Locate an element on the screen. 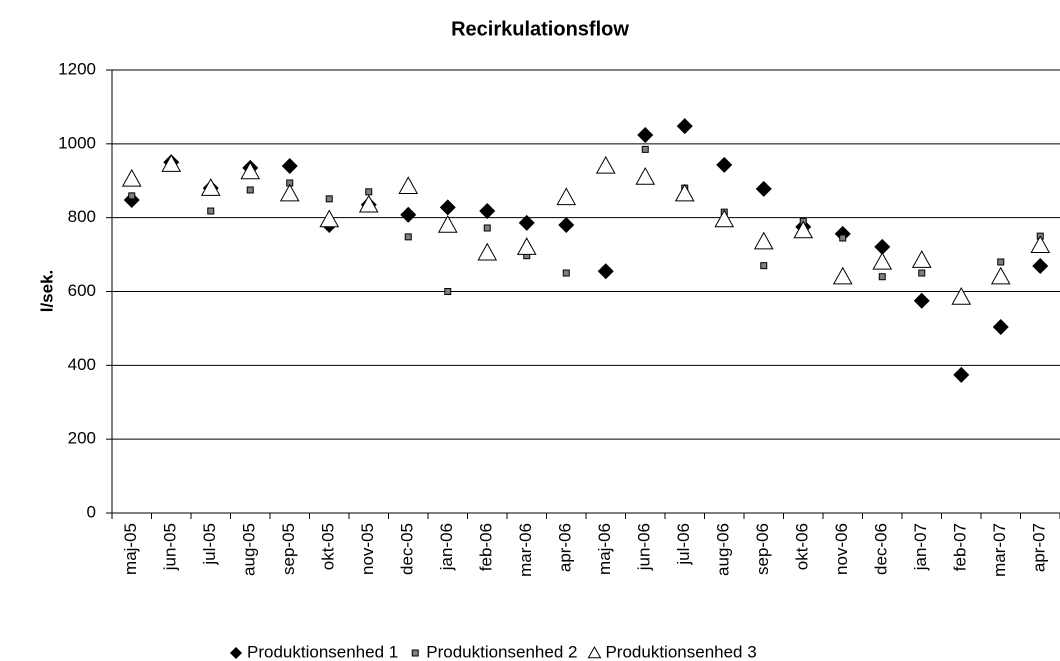 This screenshot has width=1060, height=661. y-tick-label: 0 is located at coordinates (91, 511).